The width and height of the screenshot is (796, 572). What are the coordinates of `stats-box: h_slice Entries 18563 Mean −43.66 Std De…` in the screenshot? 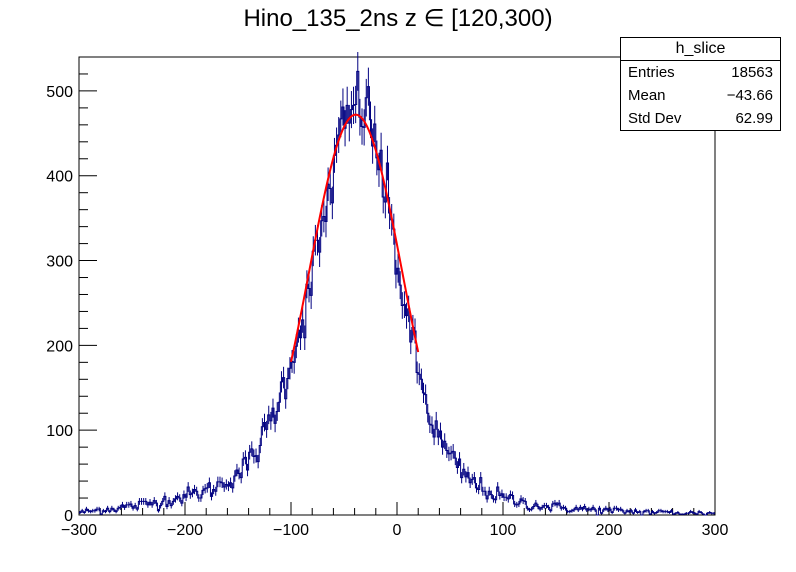 It's located at (700, 84).